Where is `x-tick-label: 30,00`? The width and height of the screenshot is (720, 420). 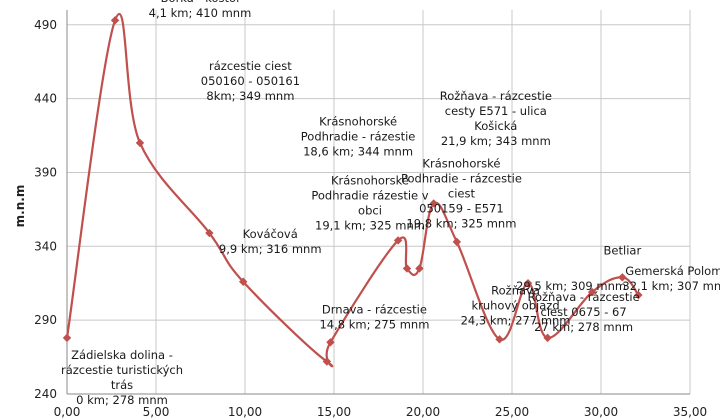
x-tick-label: 30,00 is located at coordinates (601, 412).